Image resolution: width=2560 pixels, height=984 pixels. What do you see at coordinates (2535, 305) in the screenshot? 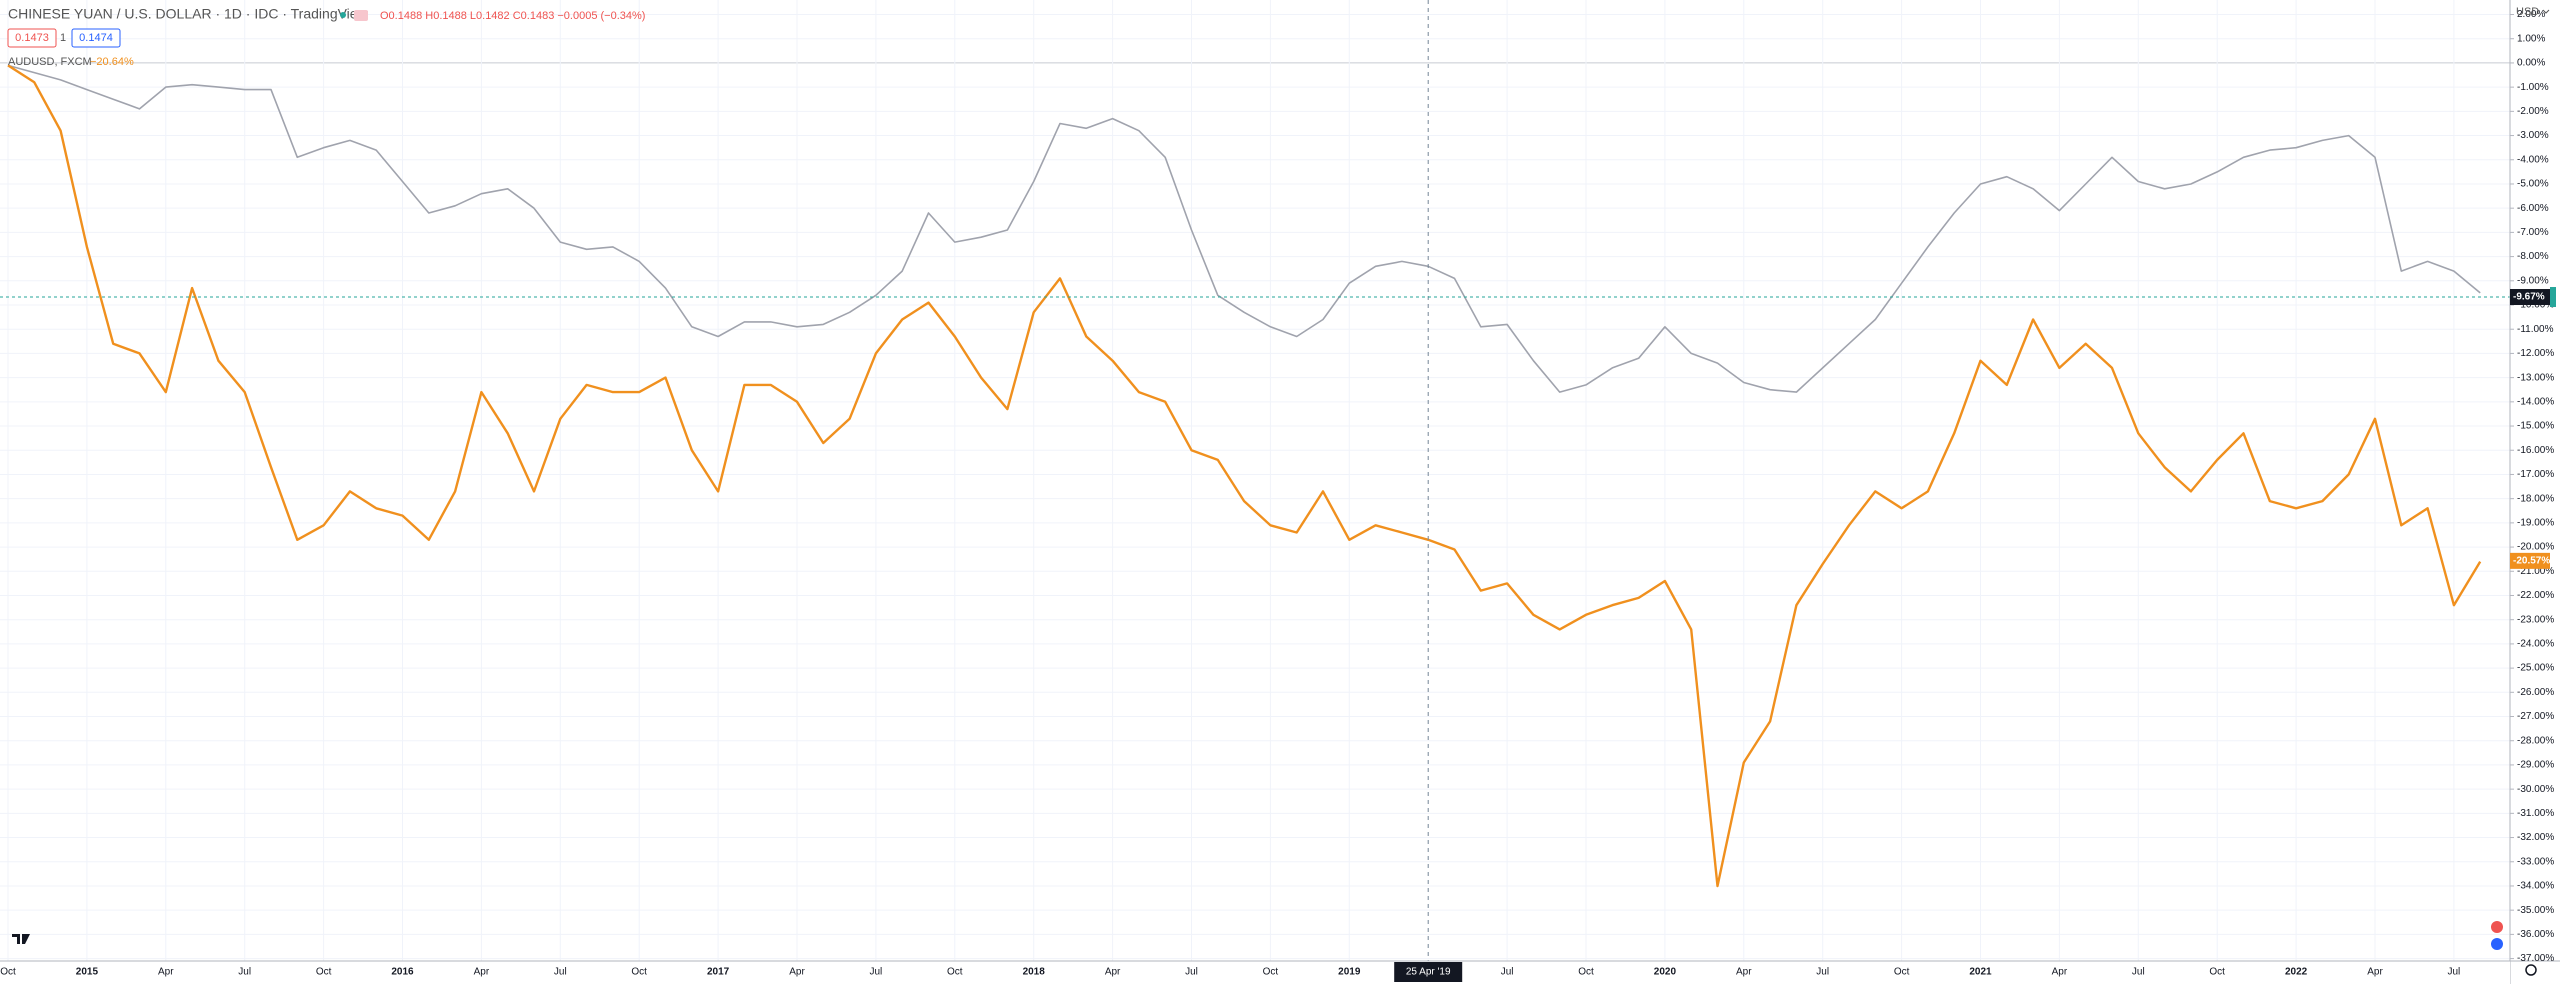
I see `y-tick-label: -10.00%` at bounding box center [2535, 305].